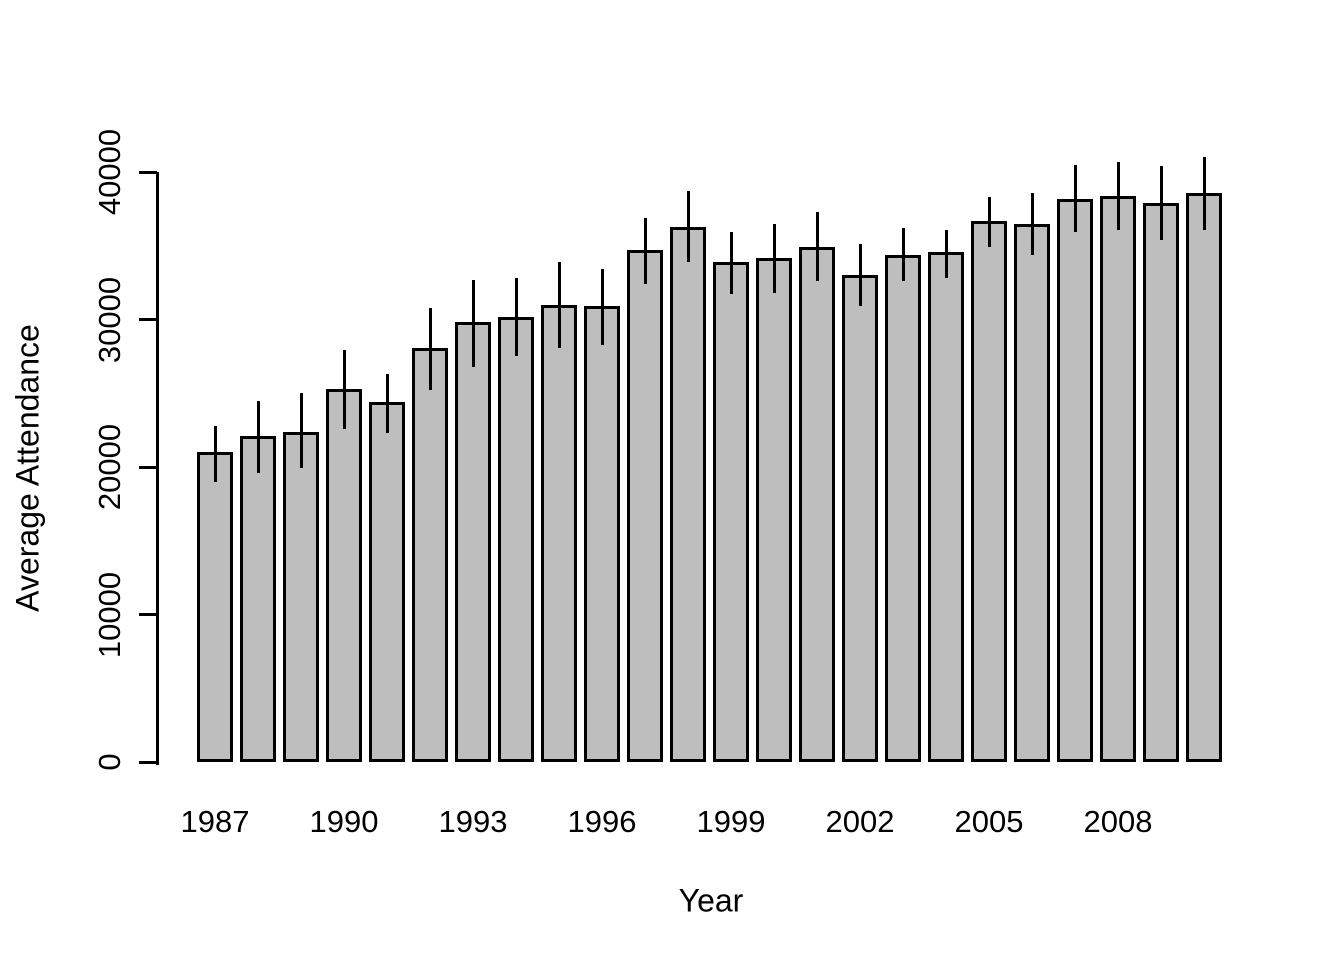  Describe the element at coordinates (301, 431) in the screenshot. I see `error-bar-1989` at that location.